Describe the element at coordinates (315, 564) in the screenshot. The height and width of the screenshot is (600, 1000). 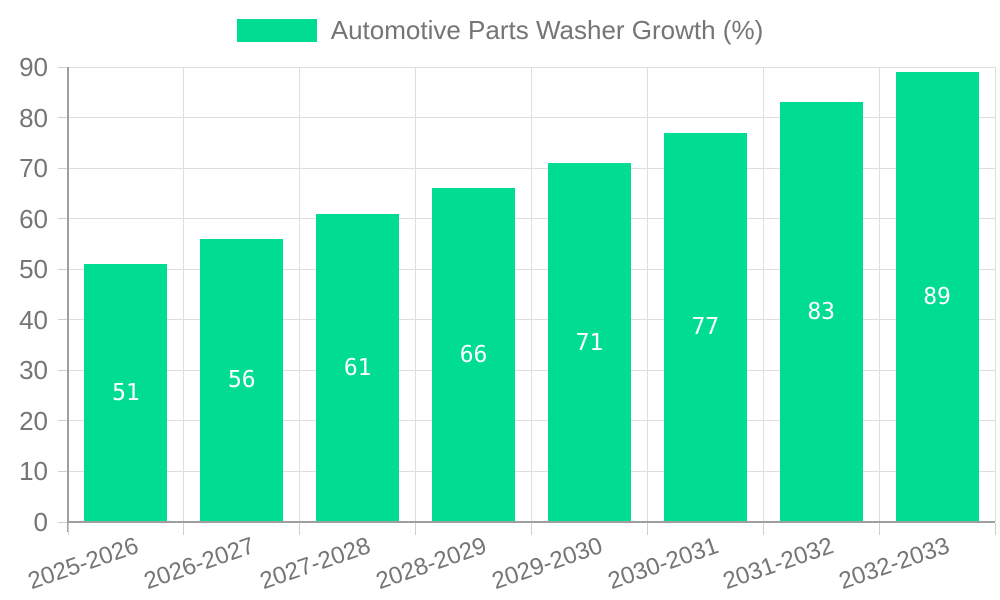
I see `x-axis-label: 2027-2028` at that location.